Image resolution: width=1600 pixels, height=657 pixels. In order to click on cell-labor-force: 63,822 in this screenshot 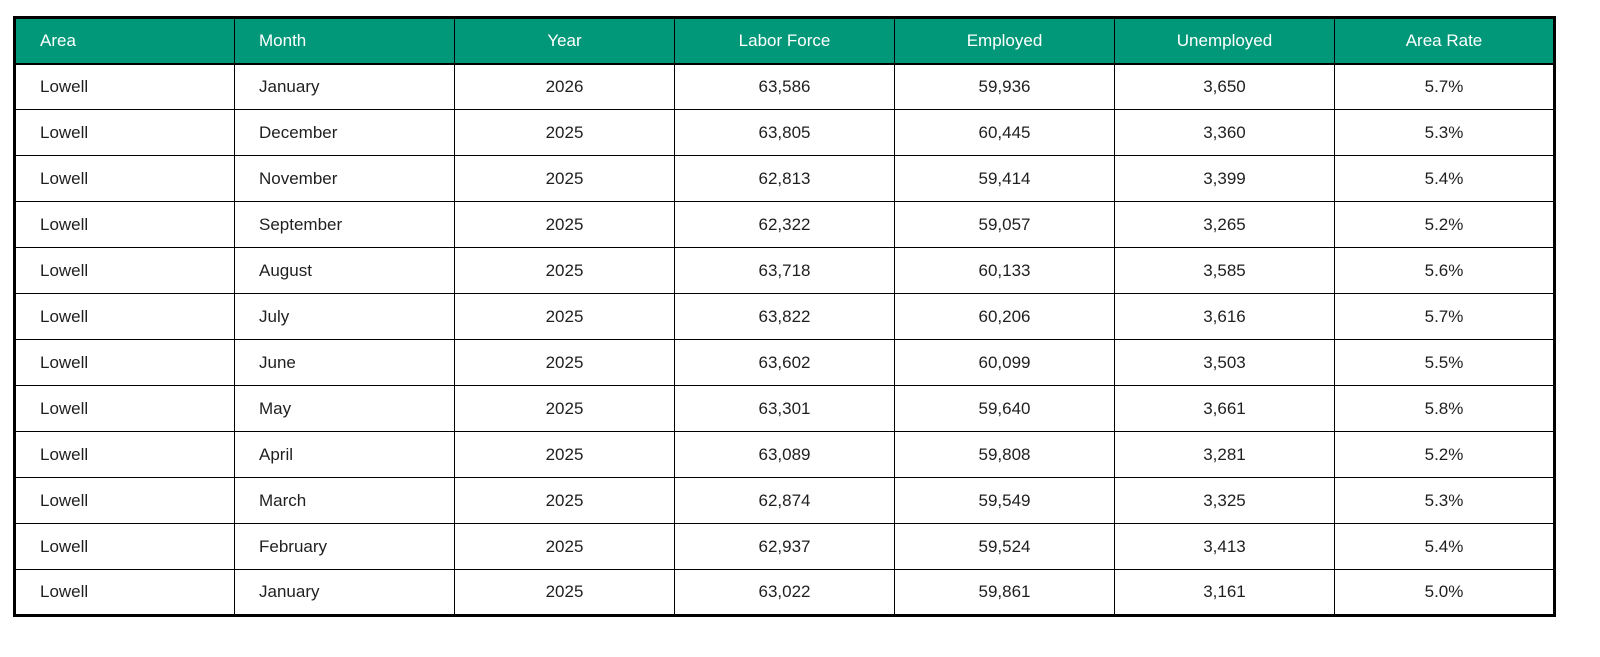, I will do `click(784, 316)`.